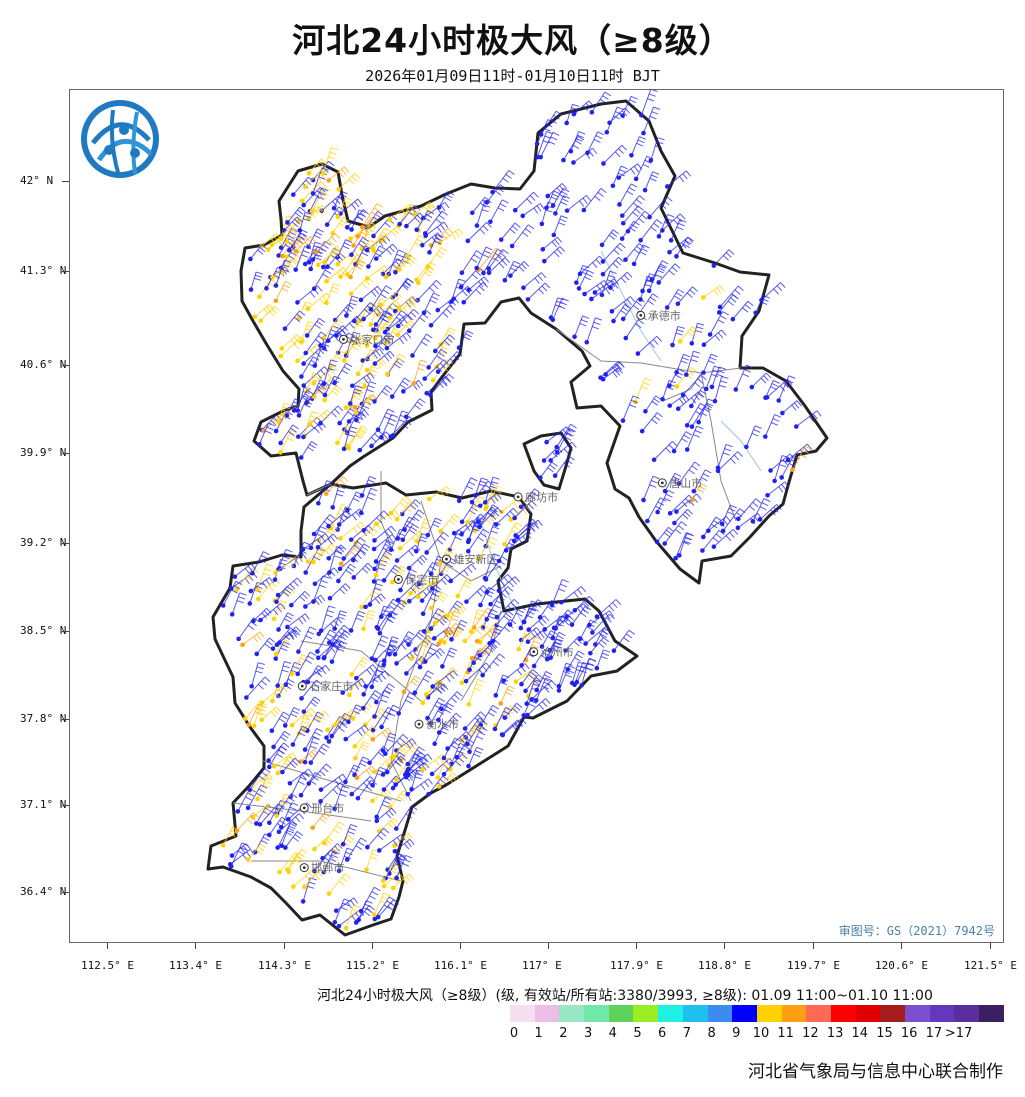 The height and width of the screenshot is (1097, 1025). I want to click on city-label: 承德市, so click(664, 315).